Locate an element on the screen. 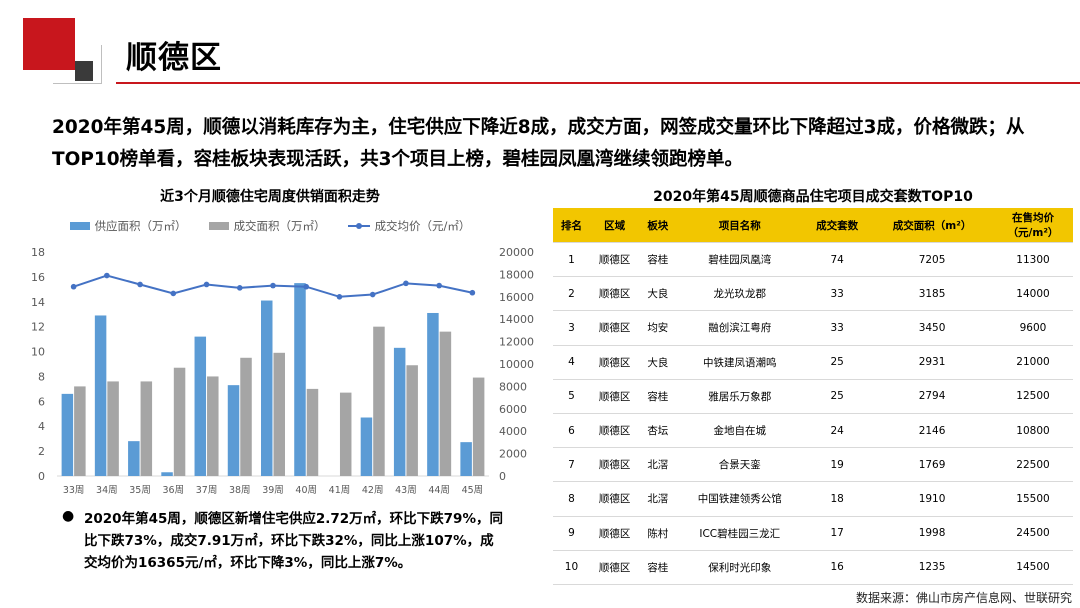 The image size is (1080, 608). table-cell: 3185 is located at coordinates (932, 293).